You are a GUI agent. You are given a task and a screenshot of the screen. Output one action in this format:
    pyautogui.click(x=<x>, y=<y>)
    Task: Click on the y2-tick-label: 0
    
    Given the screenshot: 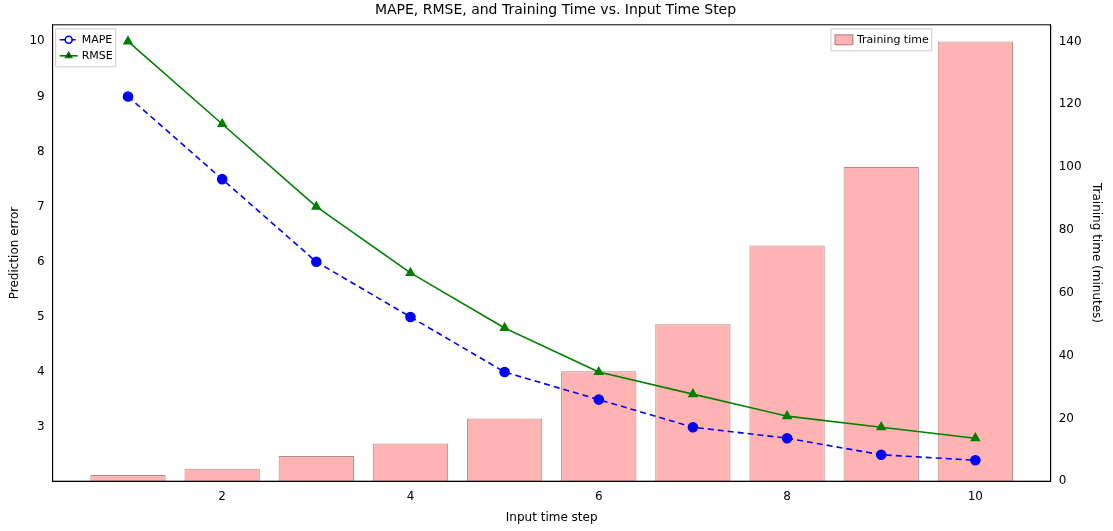 What is the action you would take?
    pyautogui.click(x=1062, y=480)
    